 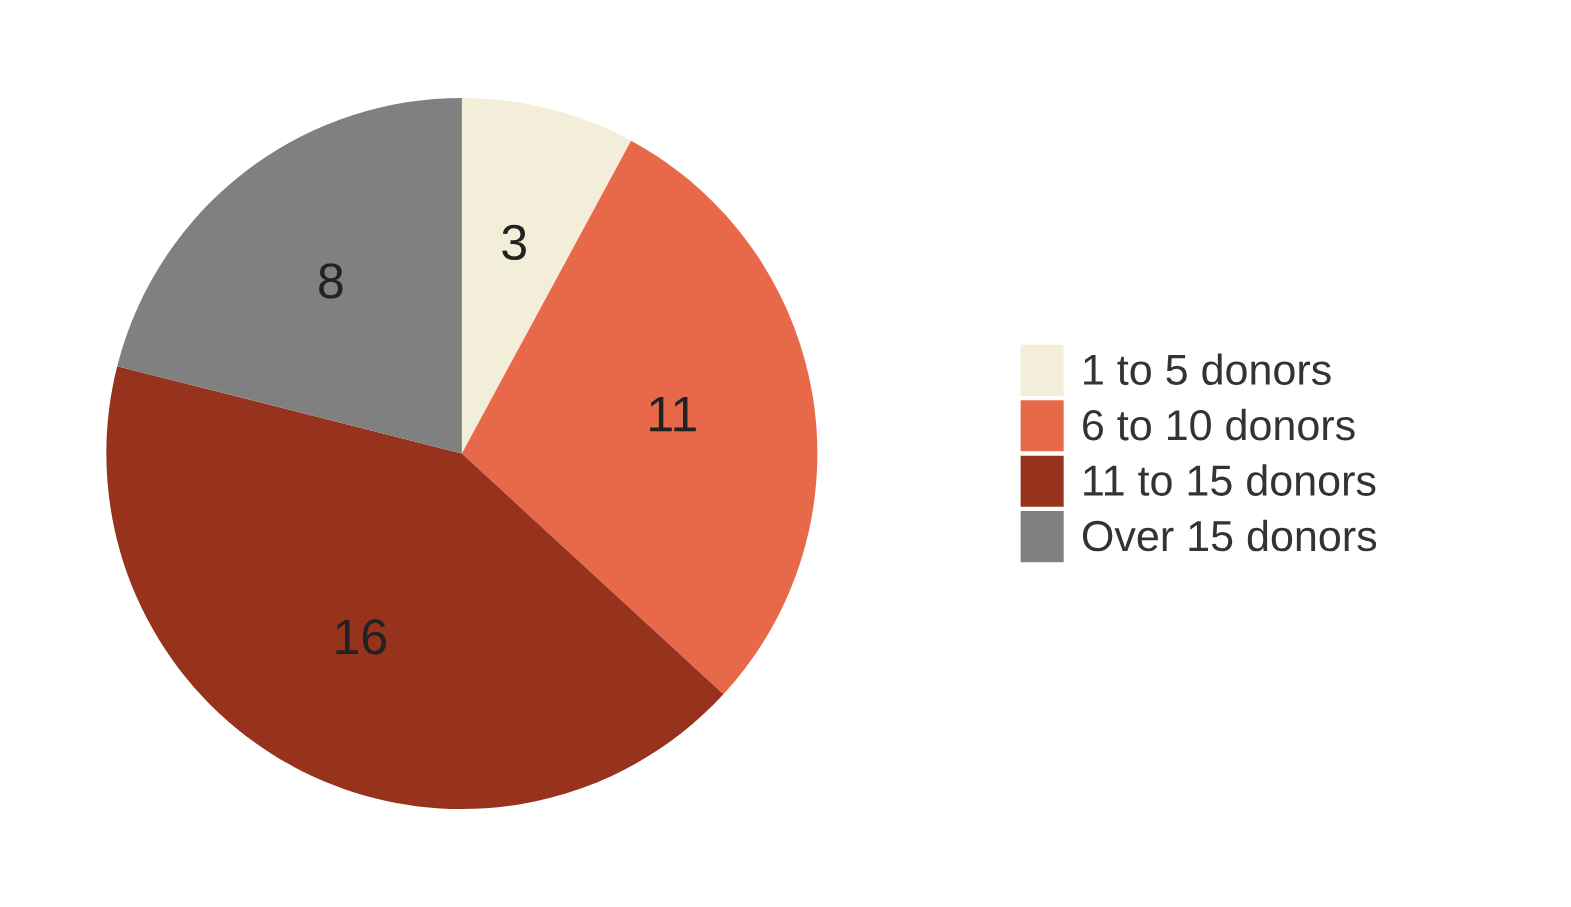 I want to click on data-label: 3, so click(x=514, y=242).